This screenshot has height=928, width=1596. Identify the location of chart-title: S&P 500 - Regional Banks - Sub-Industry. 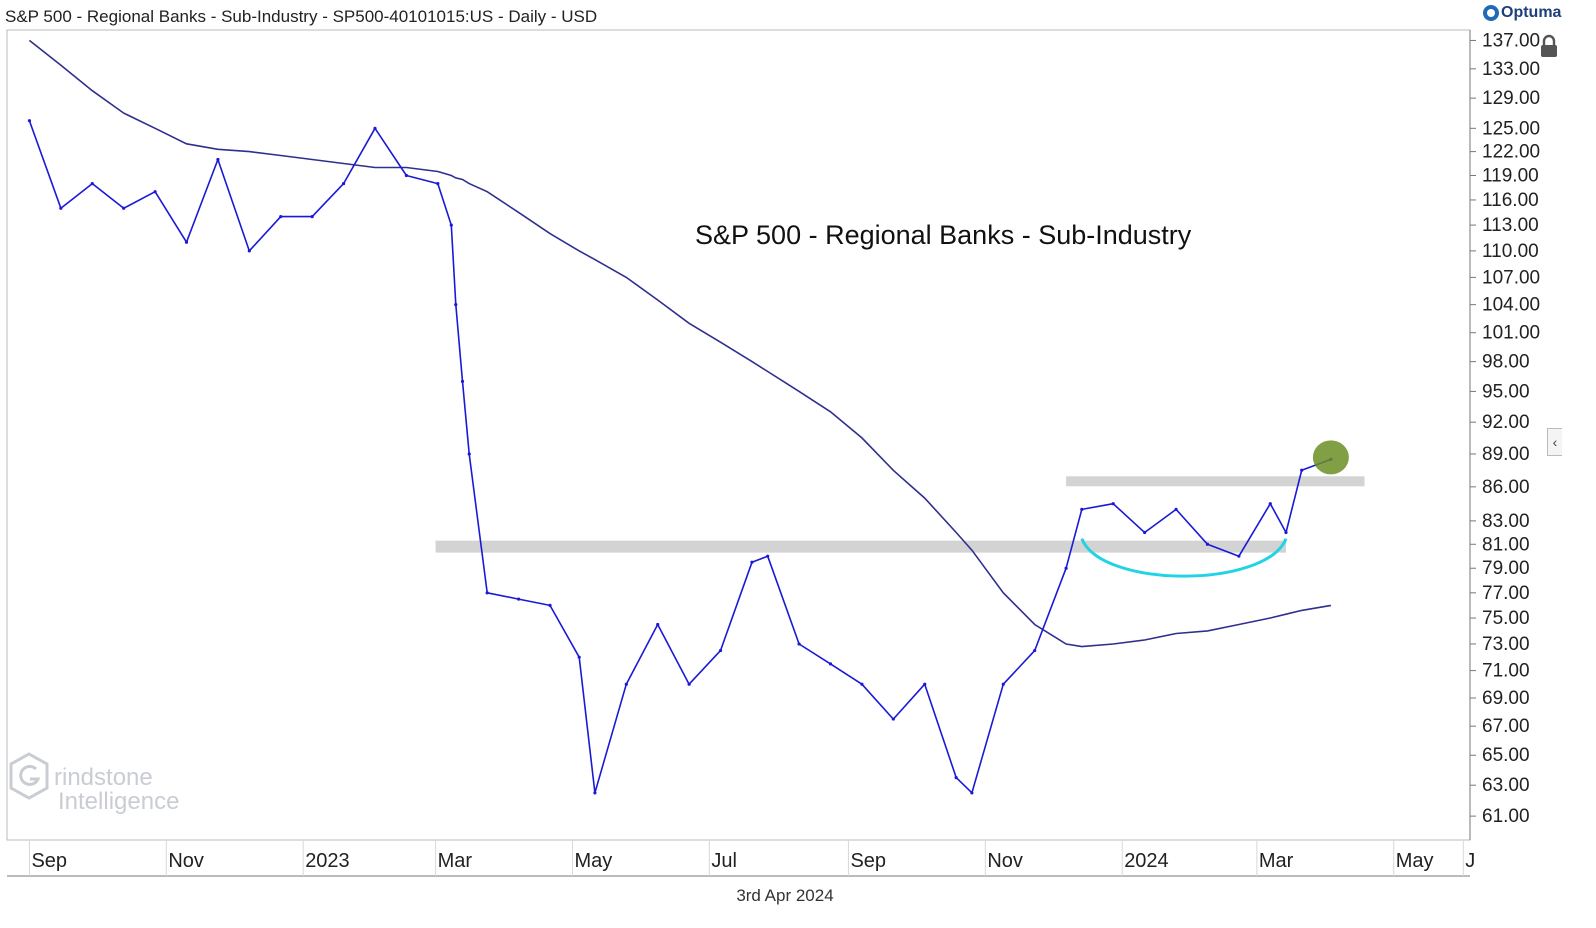
(943, 235).